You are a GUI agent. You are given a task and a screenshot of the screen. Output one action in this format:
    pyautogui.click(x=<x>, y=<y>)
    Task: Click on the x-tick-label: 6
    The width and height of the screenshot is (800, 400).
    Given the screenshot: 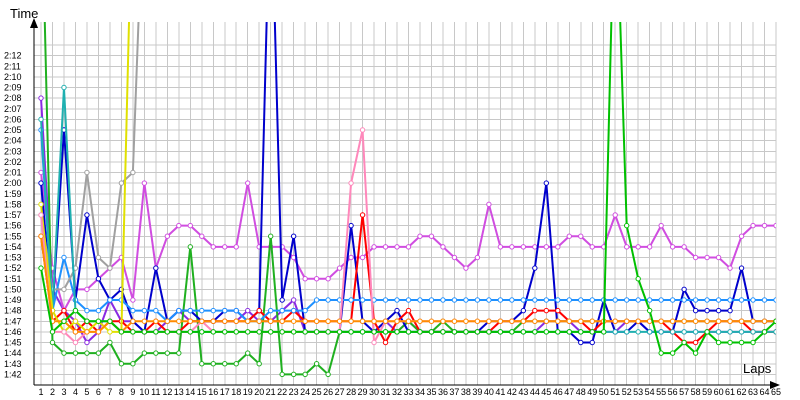 What is the action you would take?
    pyautogui.click(x=98, y=392)
    